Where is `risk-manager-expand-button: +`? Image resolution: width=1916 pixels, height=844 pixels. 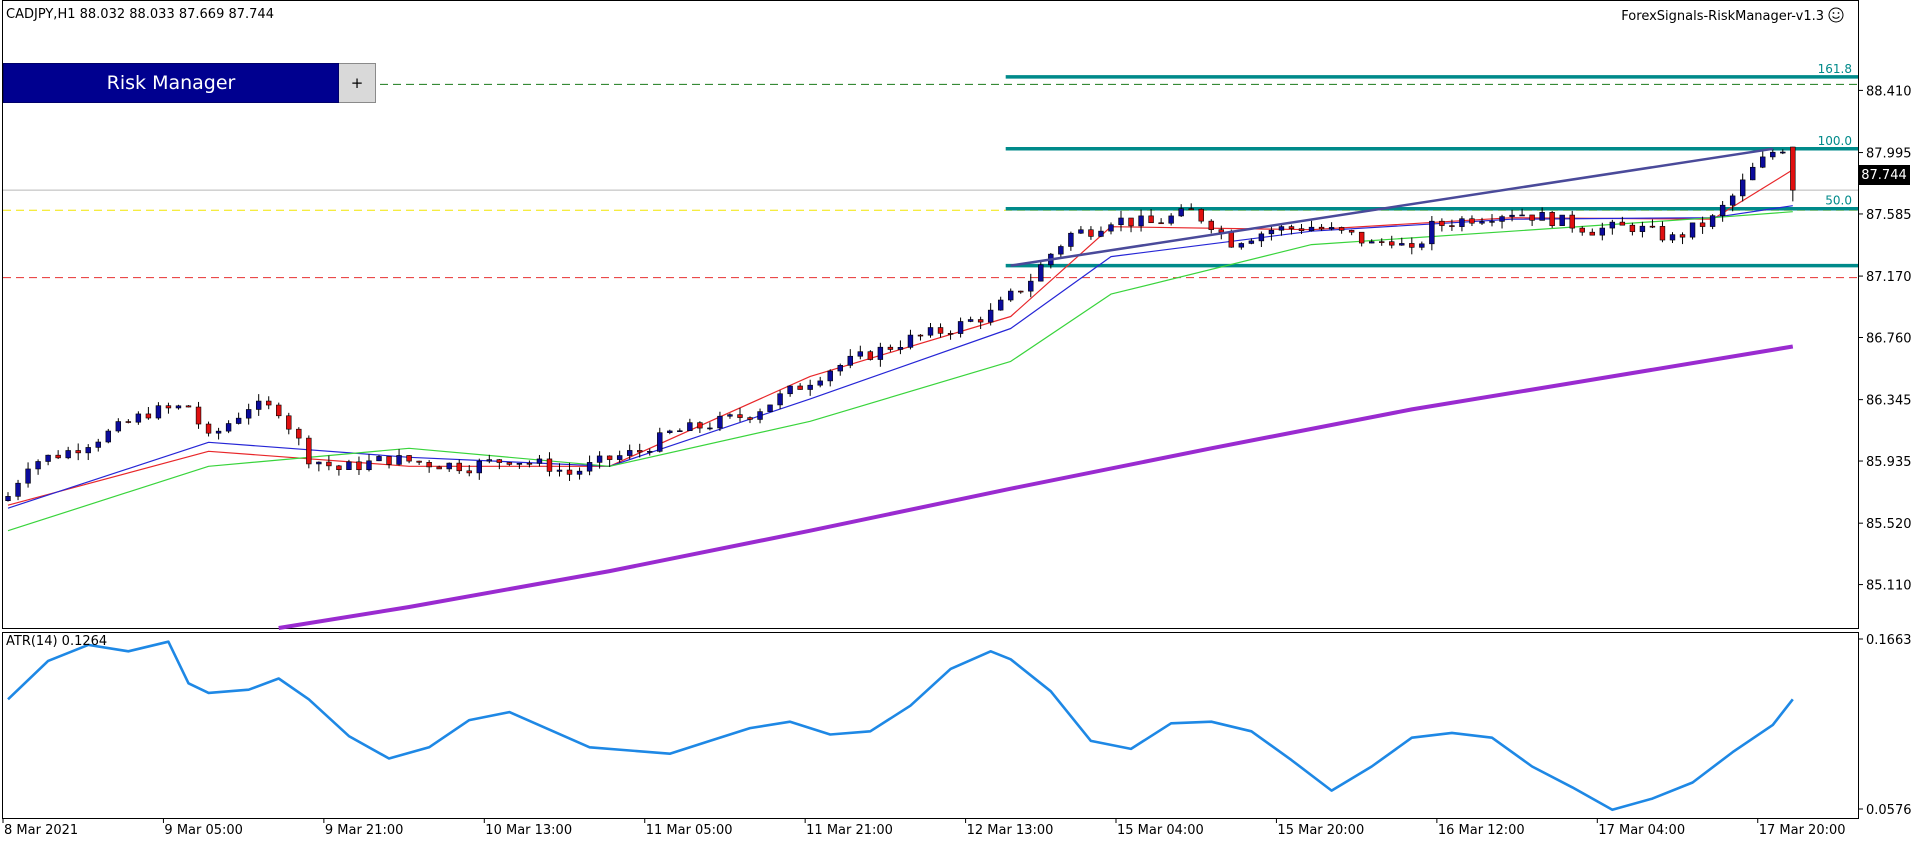
risk-manager-expand-button: + is located at coordinates (357, 83).